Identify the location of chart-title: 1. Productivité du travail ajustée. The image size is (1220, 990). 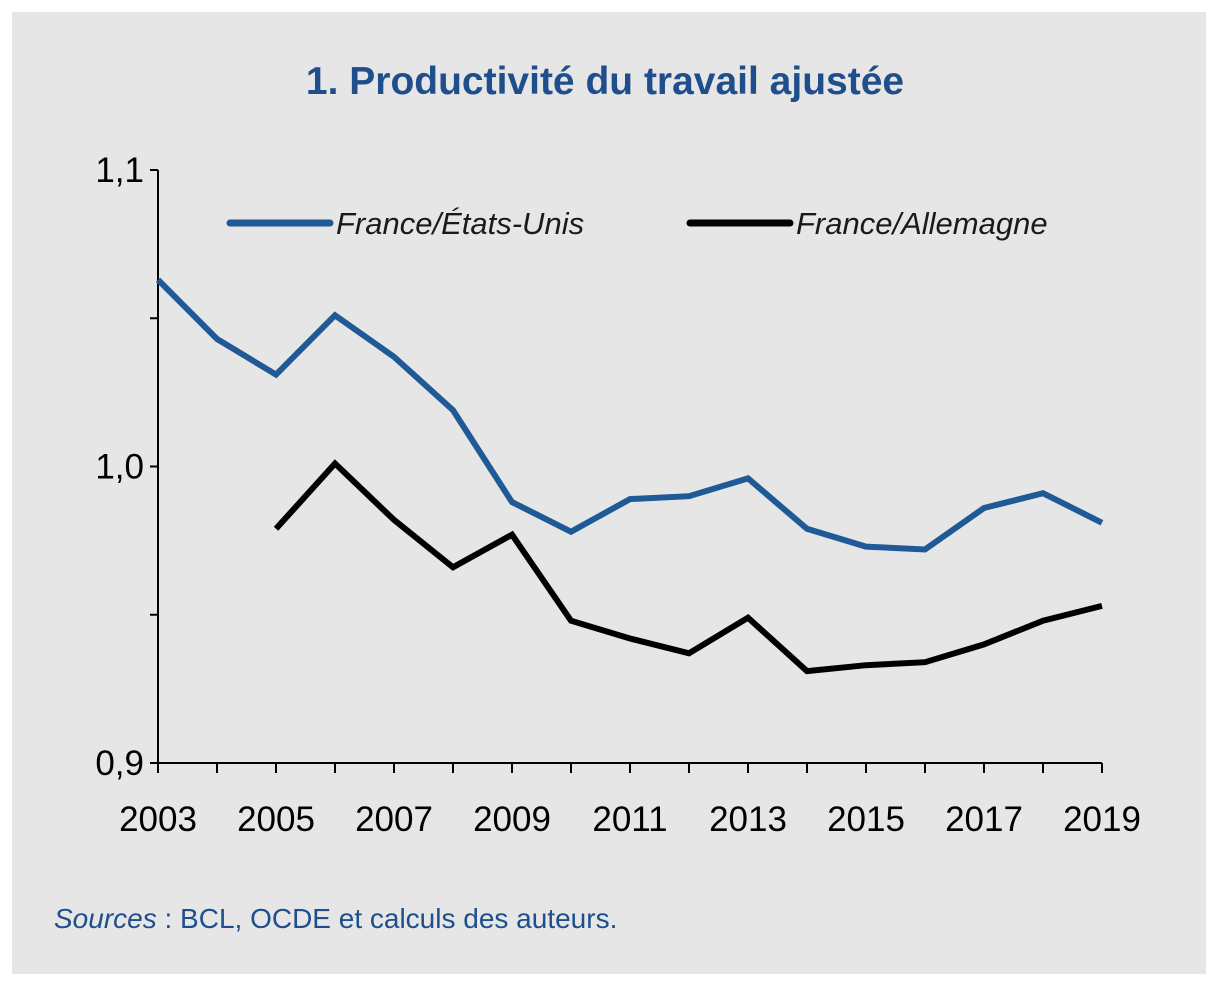
(605, 81).